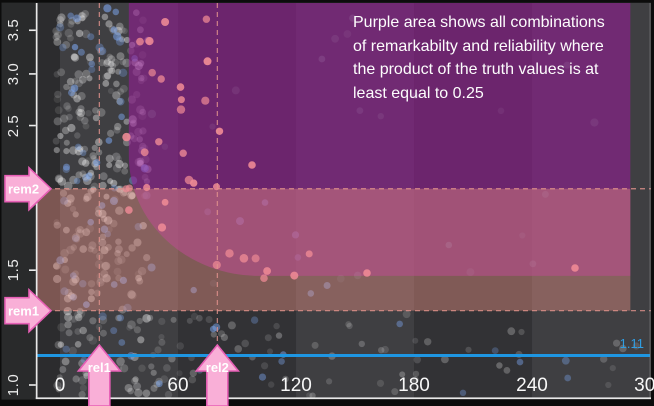  What do you see at coordinates (418, 93) in the screenshot?
I see `annotation-line: least equal to 0.25` at bounding box center [418, 93].